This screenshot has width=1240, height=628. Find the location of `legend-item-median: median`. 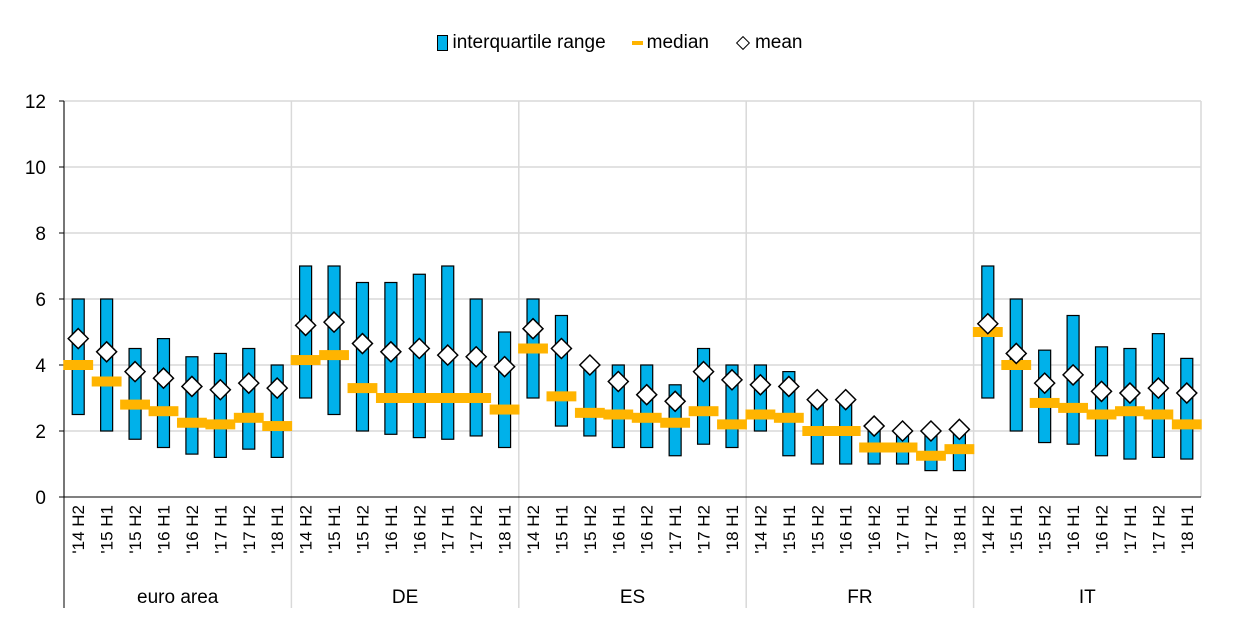

legend-item-median: median is located at coordinates (670, 43).